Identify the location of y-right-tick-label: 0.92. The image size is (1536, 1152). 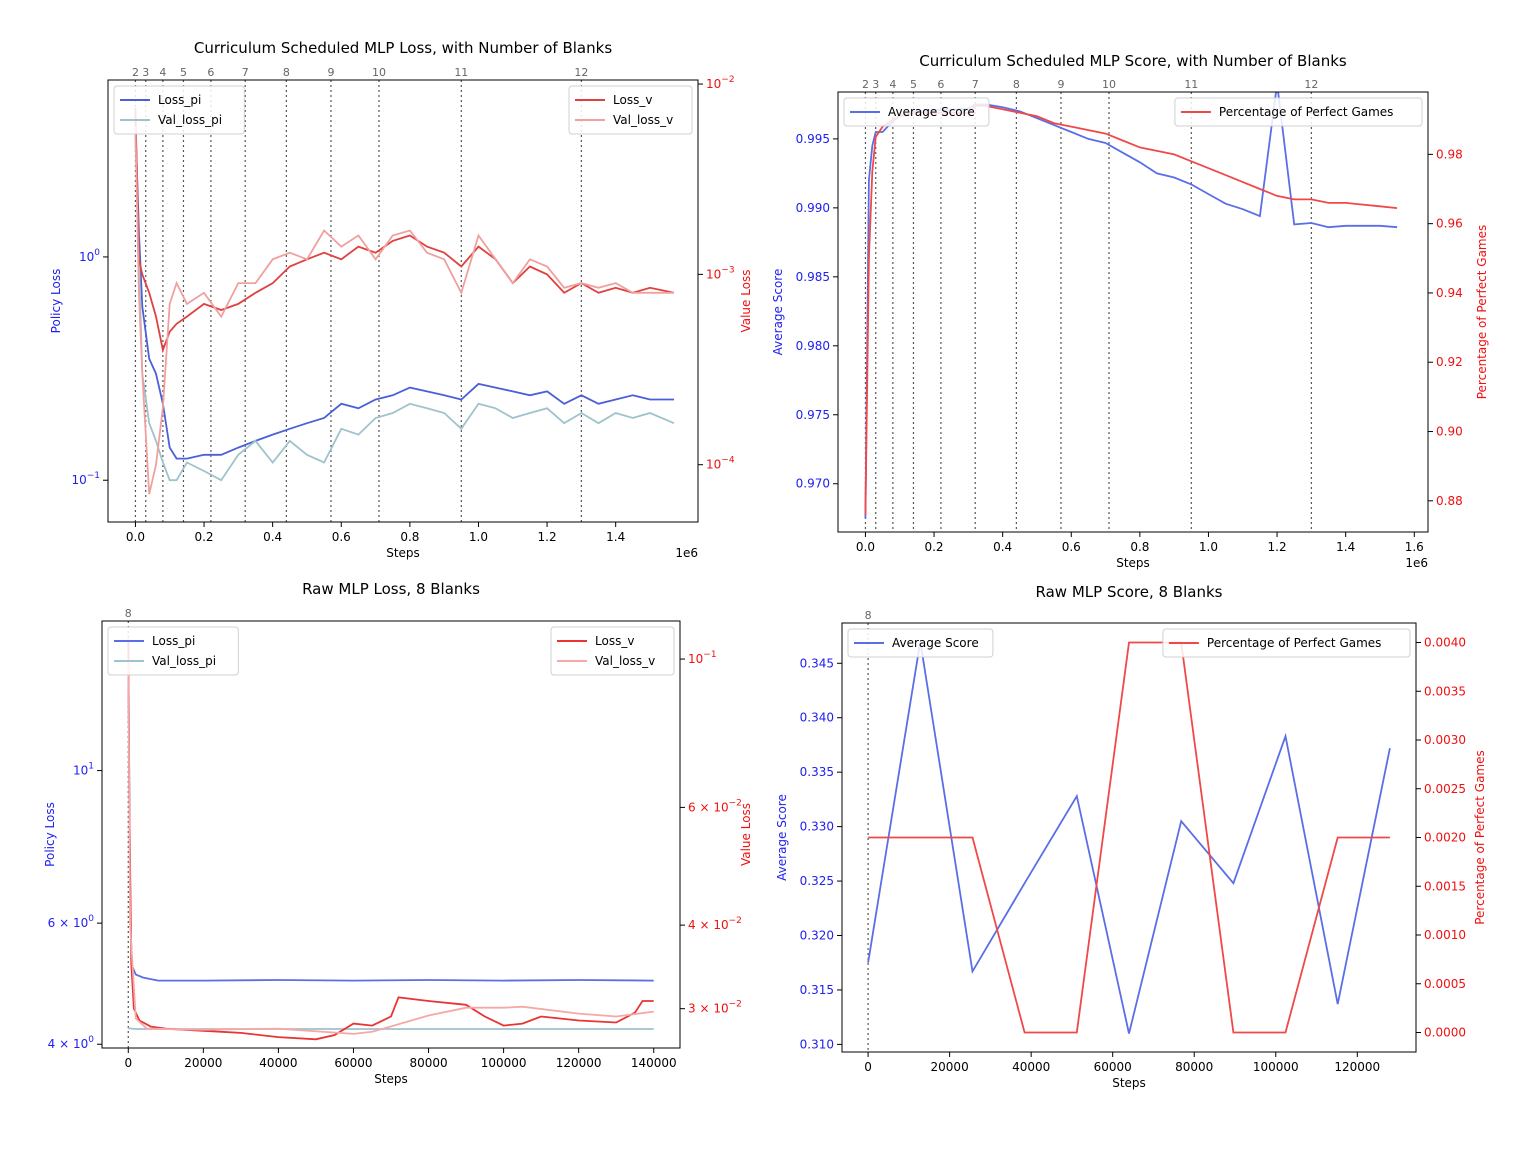
(1449, 362).